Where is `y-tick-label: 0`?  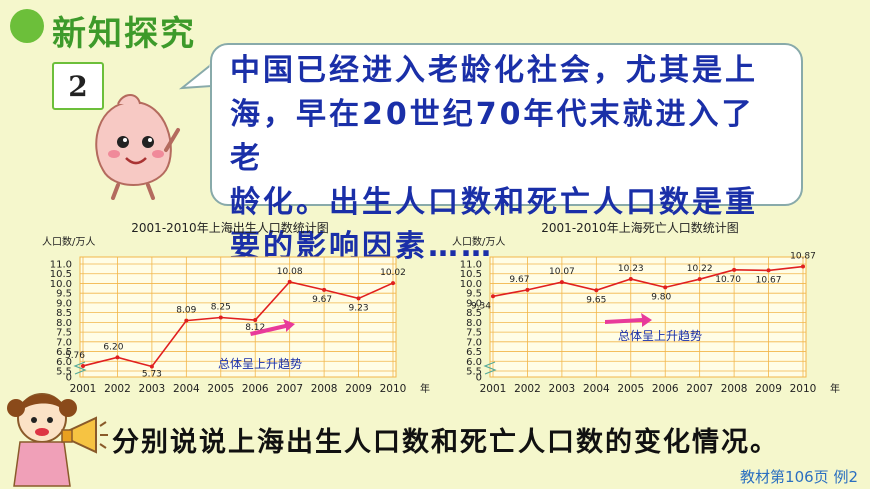
y-tick-label: 0 is located at coordinates (479, 378).